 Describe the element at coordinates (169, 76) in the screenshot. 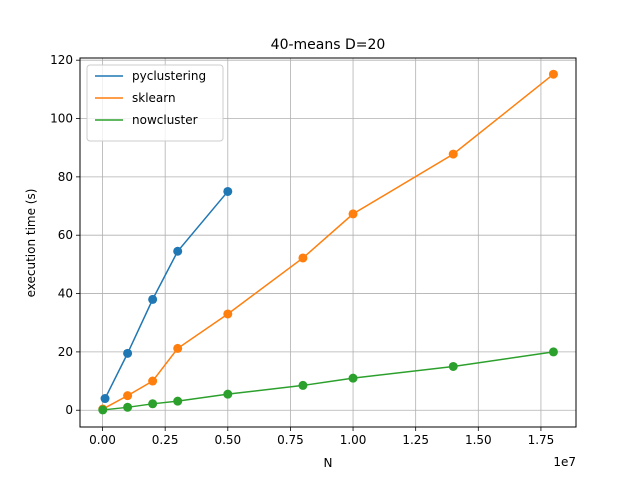

I see `legend-label-pyclustering: pyclustering` at that location.